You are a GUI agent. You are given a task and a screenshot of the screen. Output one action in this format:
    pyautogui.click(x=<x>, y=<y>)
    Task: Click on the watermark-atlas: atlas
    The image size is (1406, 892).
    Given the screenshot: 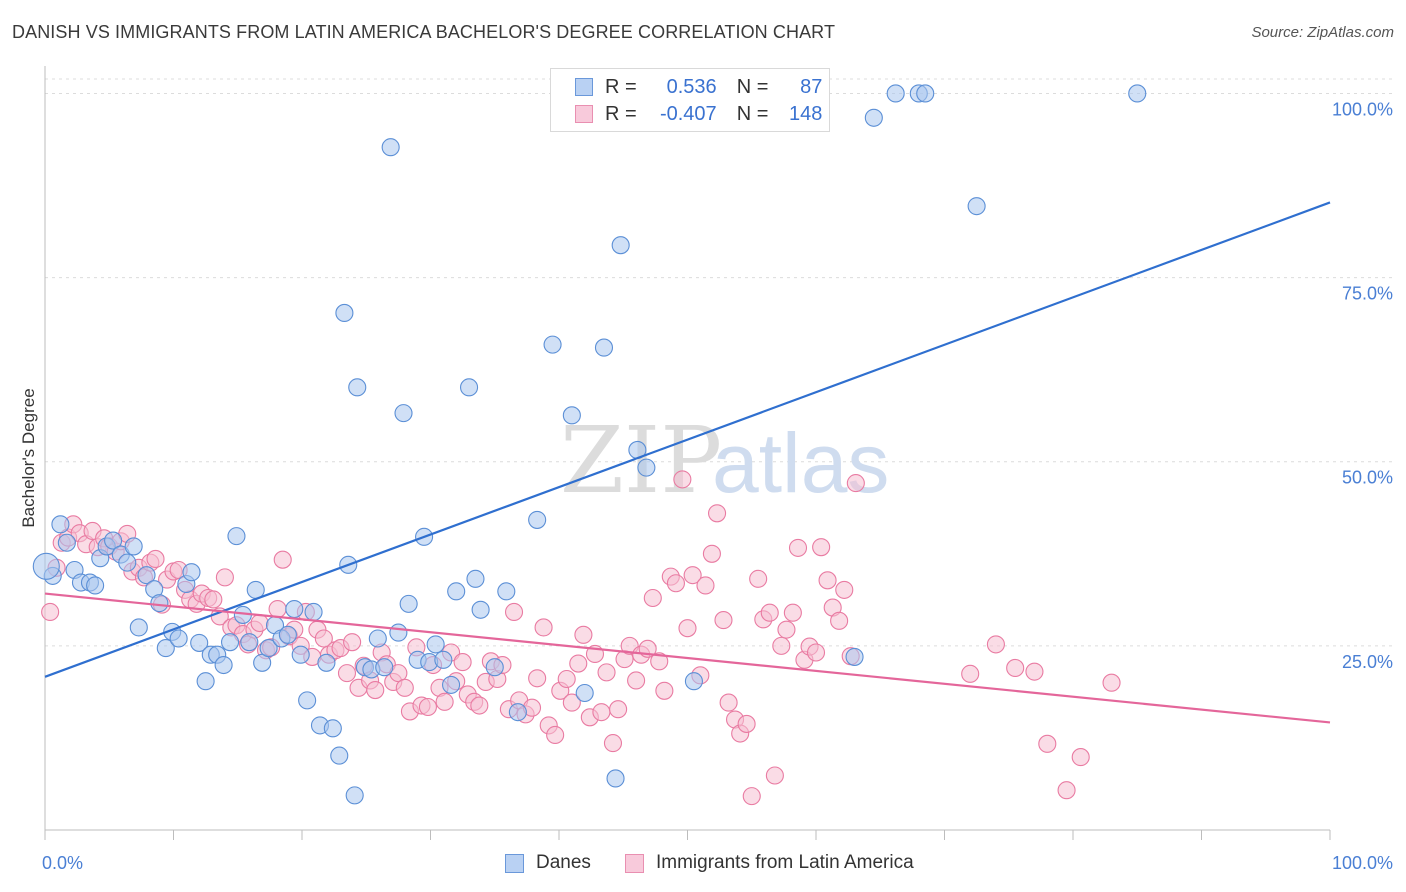 What is the action you would take?
    pyautogui.click(x=800, y=463)
    